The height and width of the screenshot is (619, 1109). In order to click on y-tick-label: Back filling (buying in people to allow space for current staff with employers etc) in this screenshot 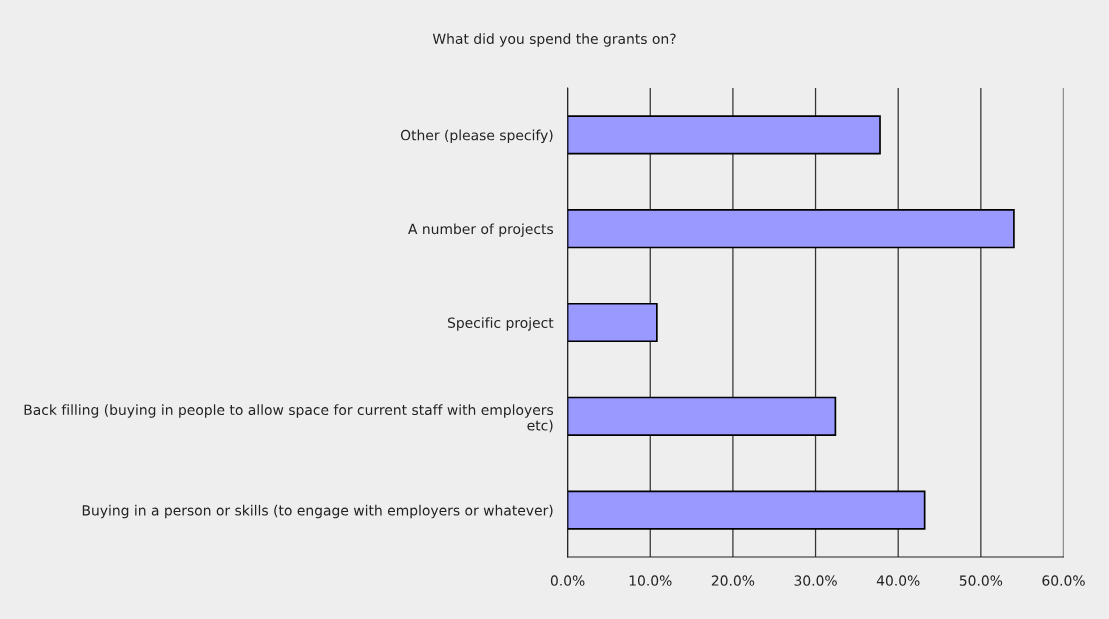, I will do `click(289, 418)`.